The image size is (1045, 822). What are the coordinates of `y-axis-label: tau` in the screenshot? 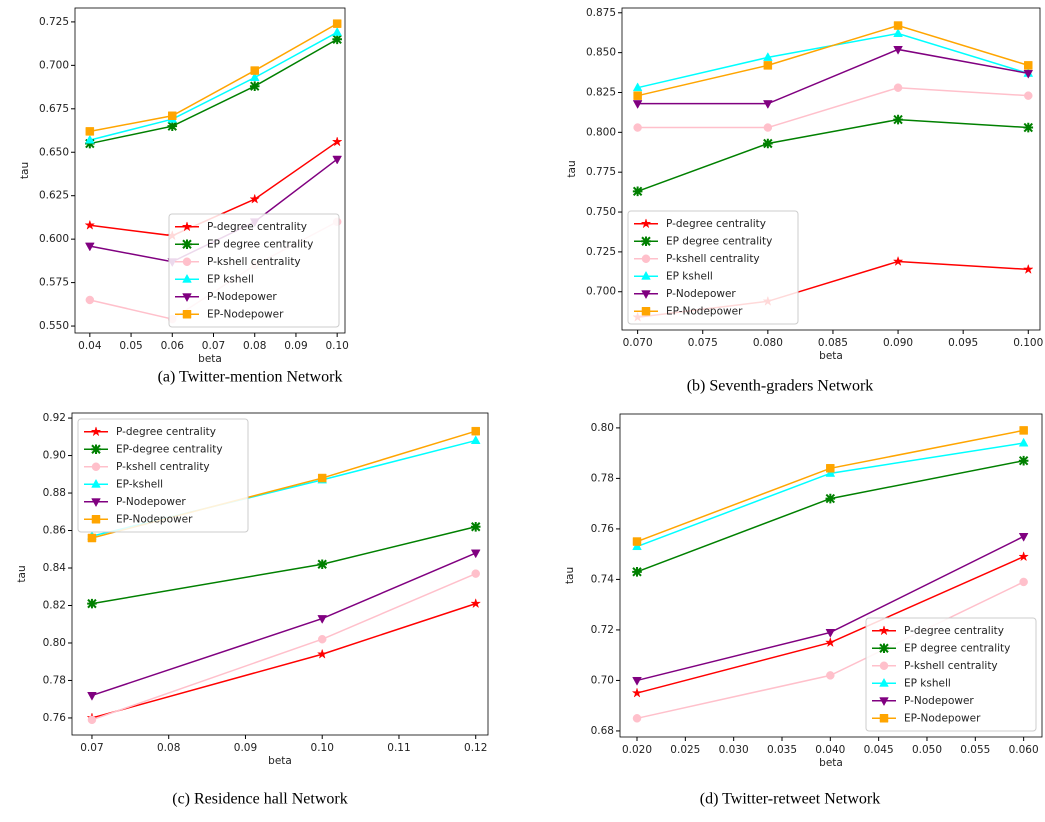 It's located at (22, 573).